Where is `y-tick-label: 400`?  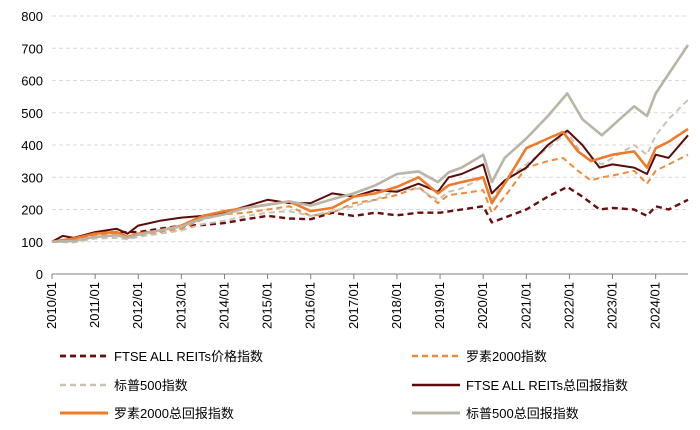 y-tick-label: 400 is located at coordinates (32, 145).